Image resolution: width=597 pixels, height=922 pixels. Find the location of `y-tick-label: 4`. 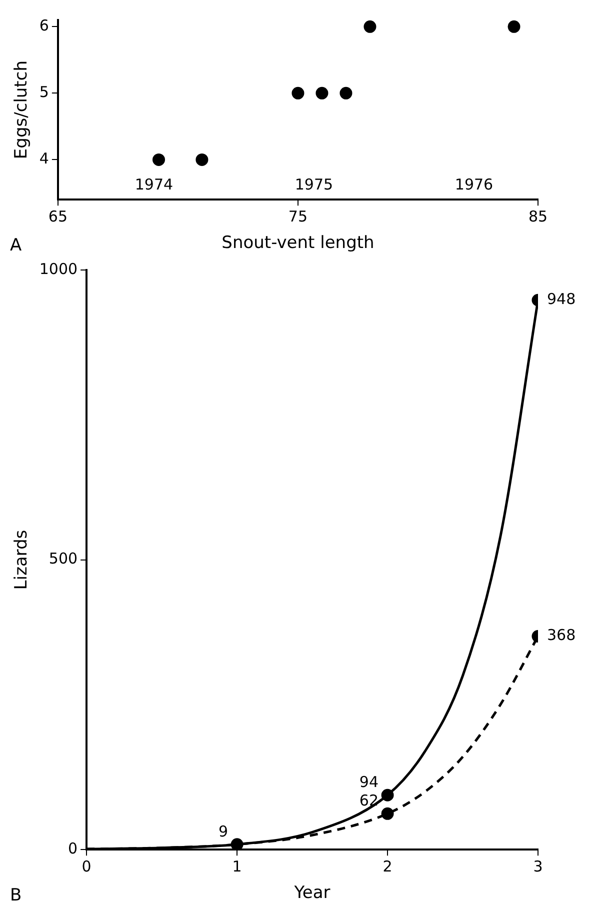

y-tick-label: 4 is located at coordinates (44, 159).